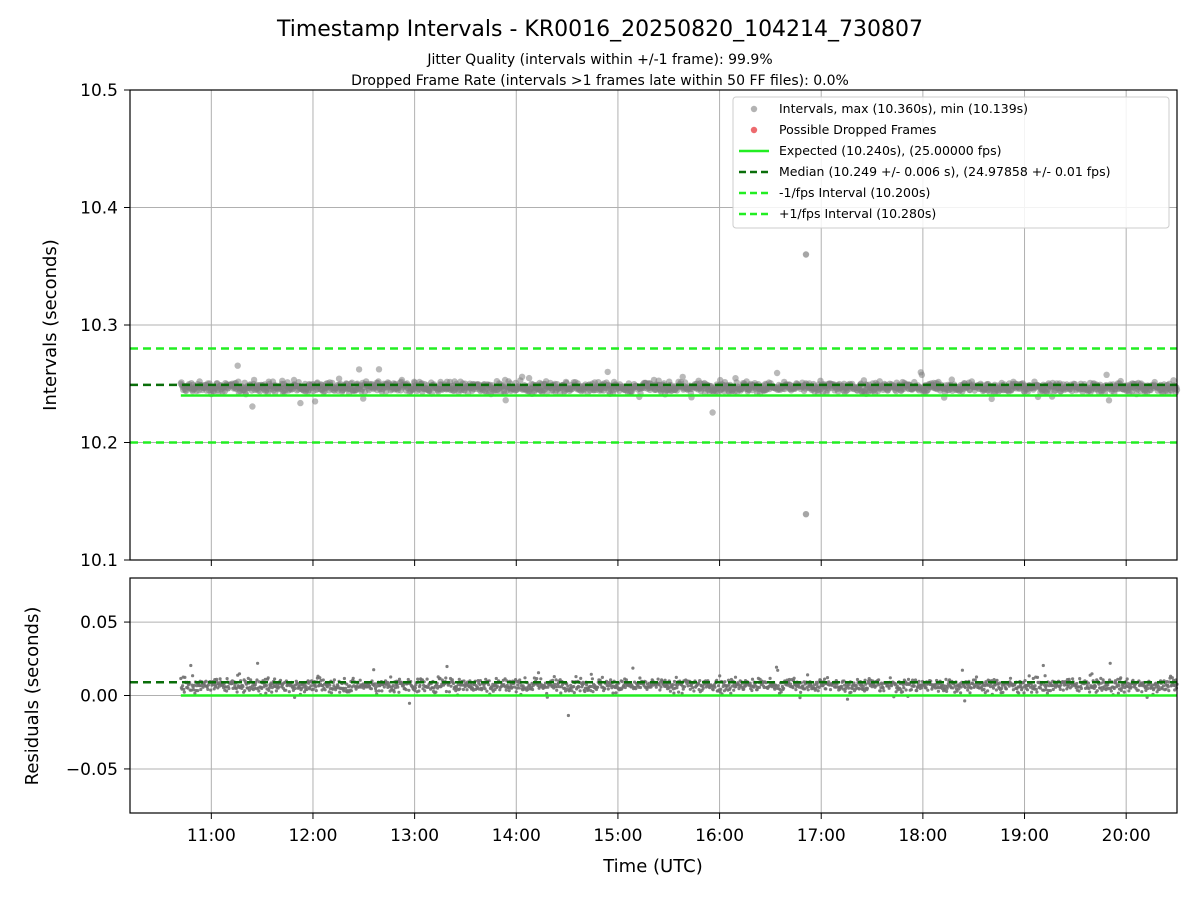 This screenshot has height=900, width=1200. I want to click on legend-marker-dropped, so click(754, 130).